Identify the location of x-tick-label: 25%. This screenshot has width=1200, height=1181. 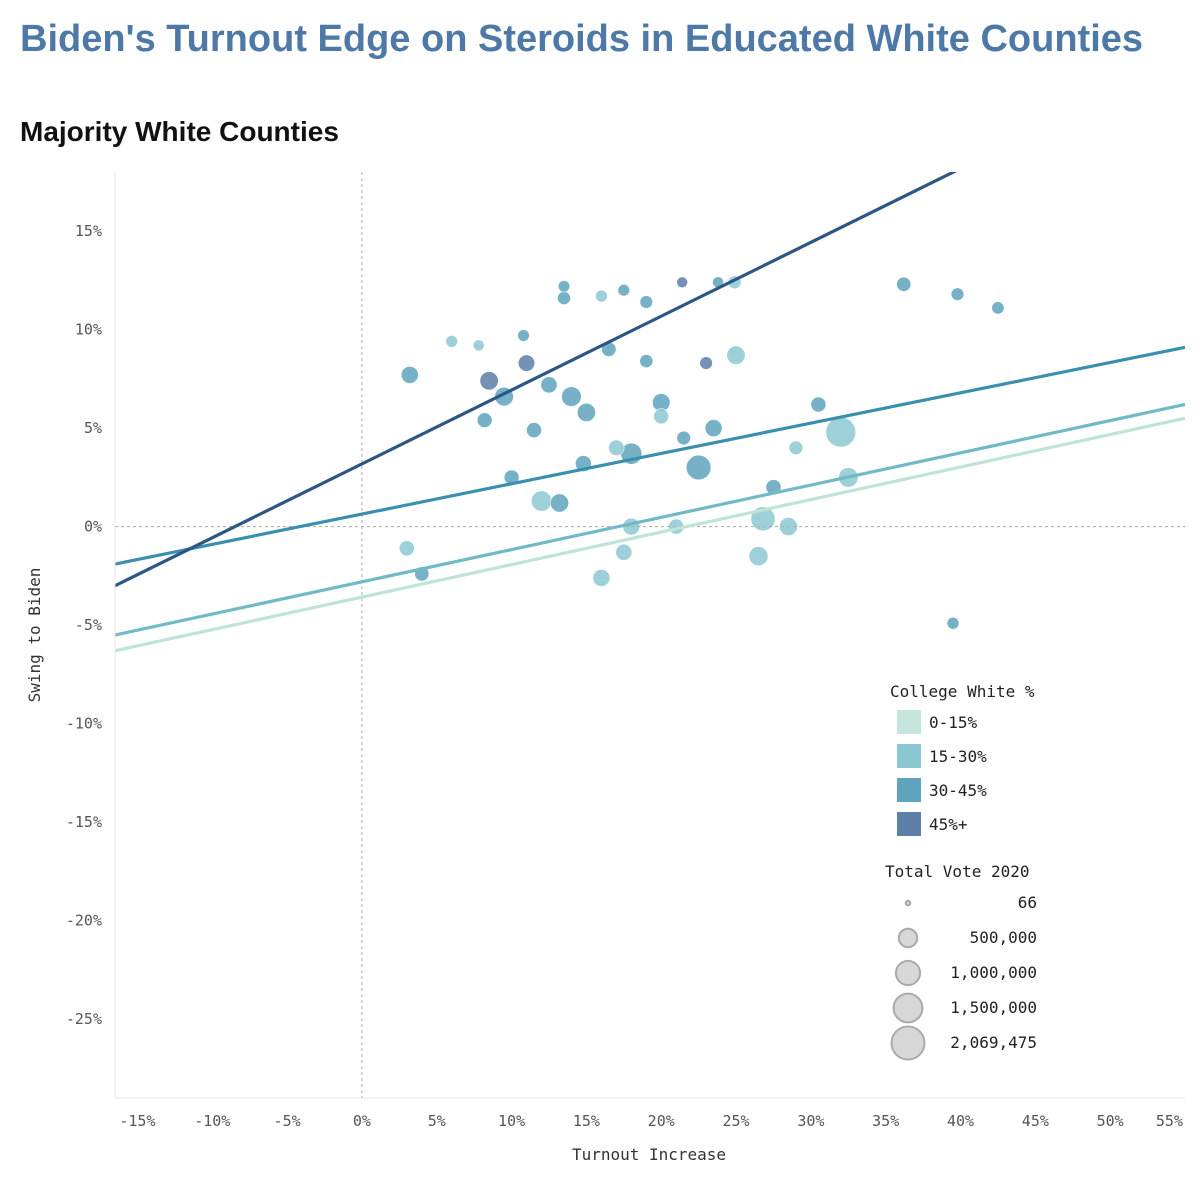
(736, 1121).